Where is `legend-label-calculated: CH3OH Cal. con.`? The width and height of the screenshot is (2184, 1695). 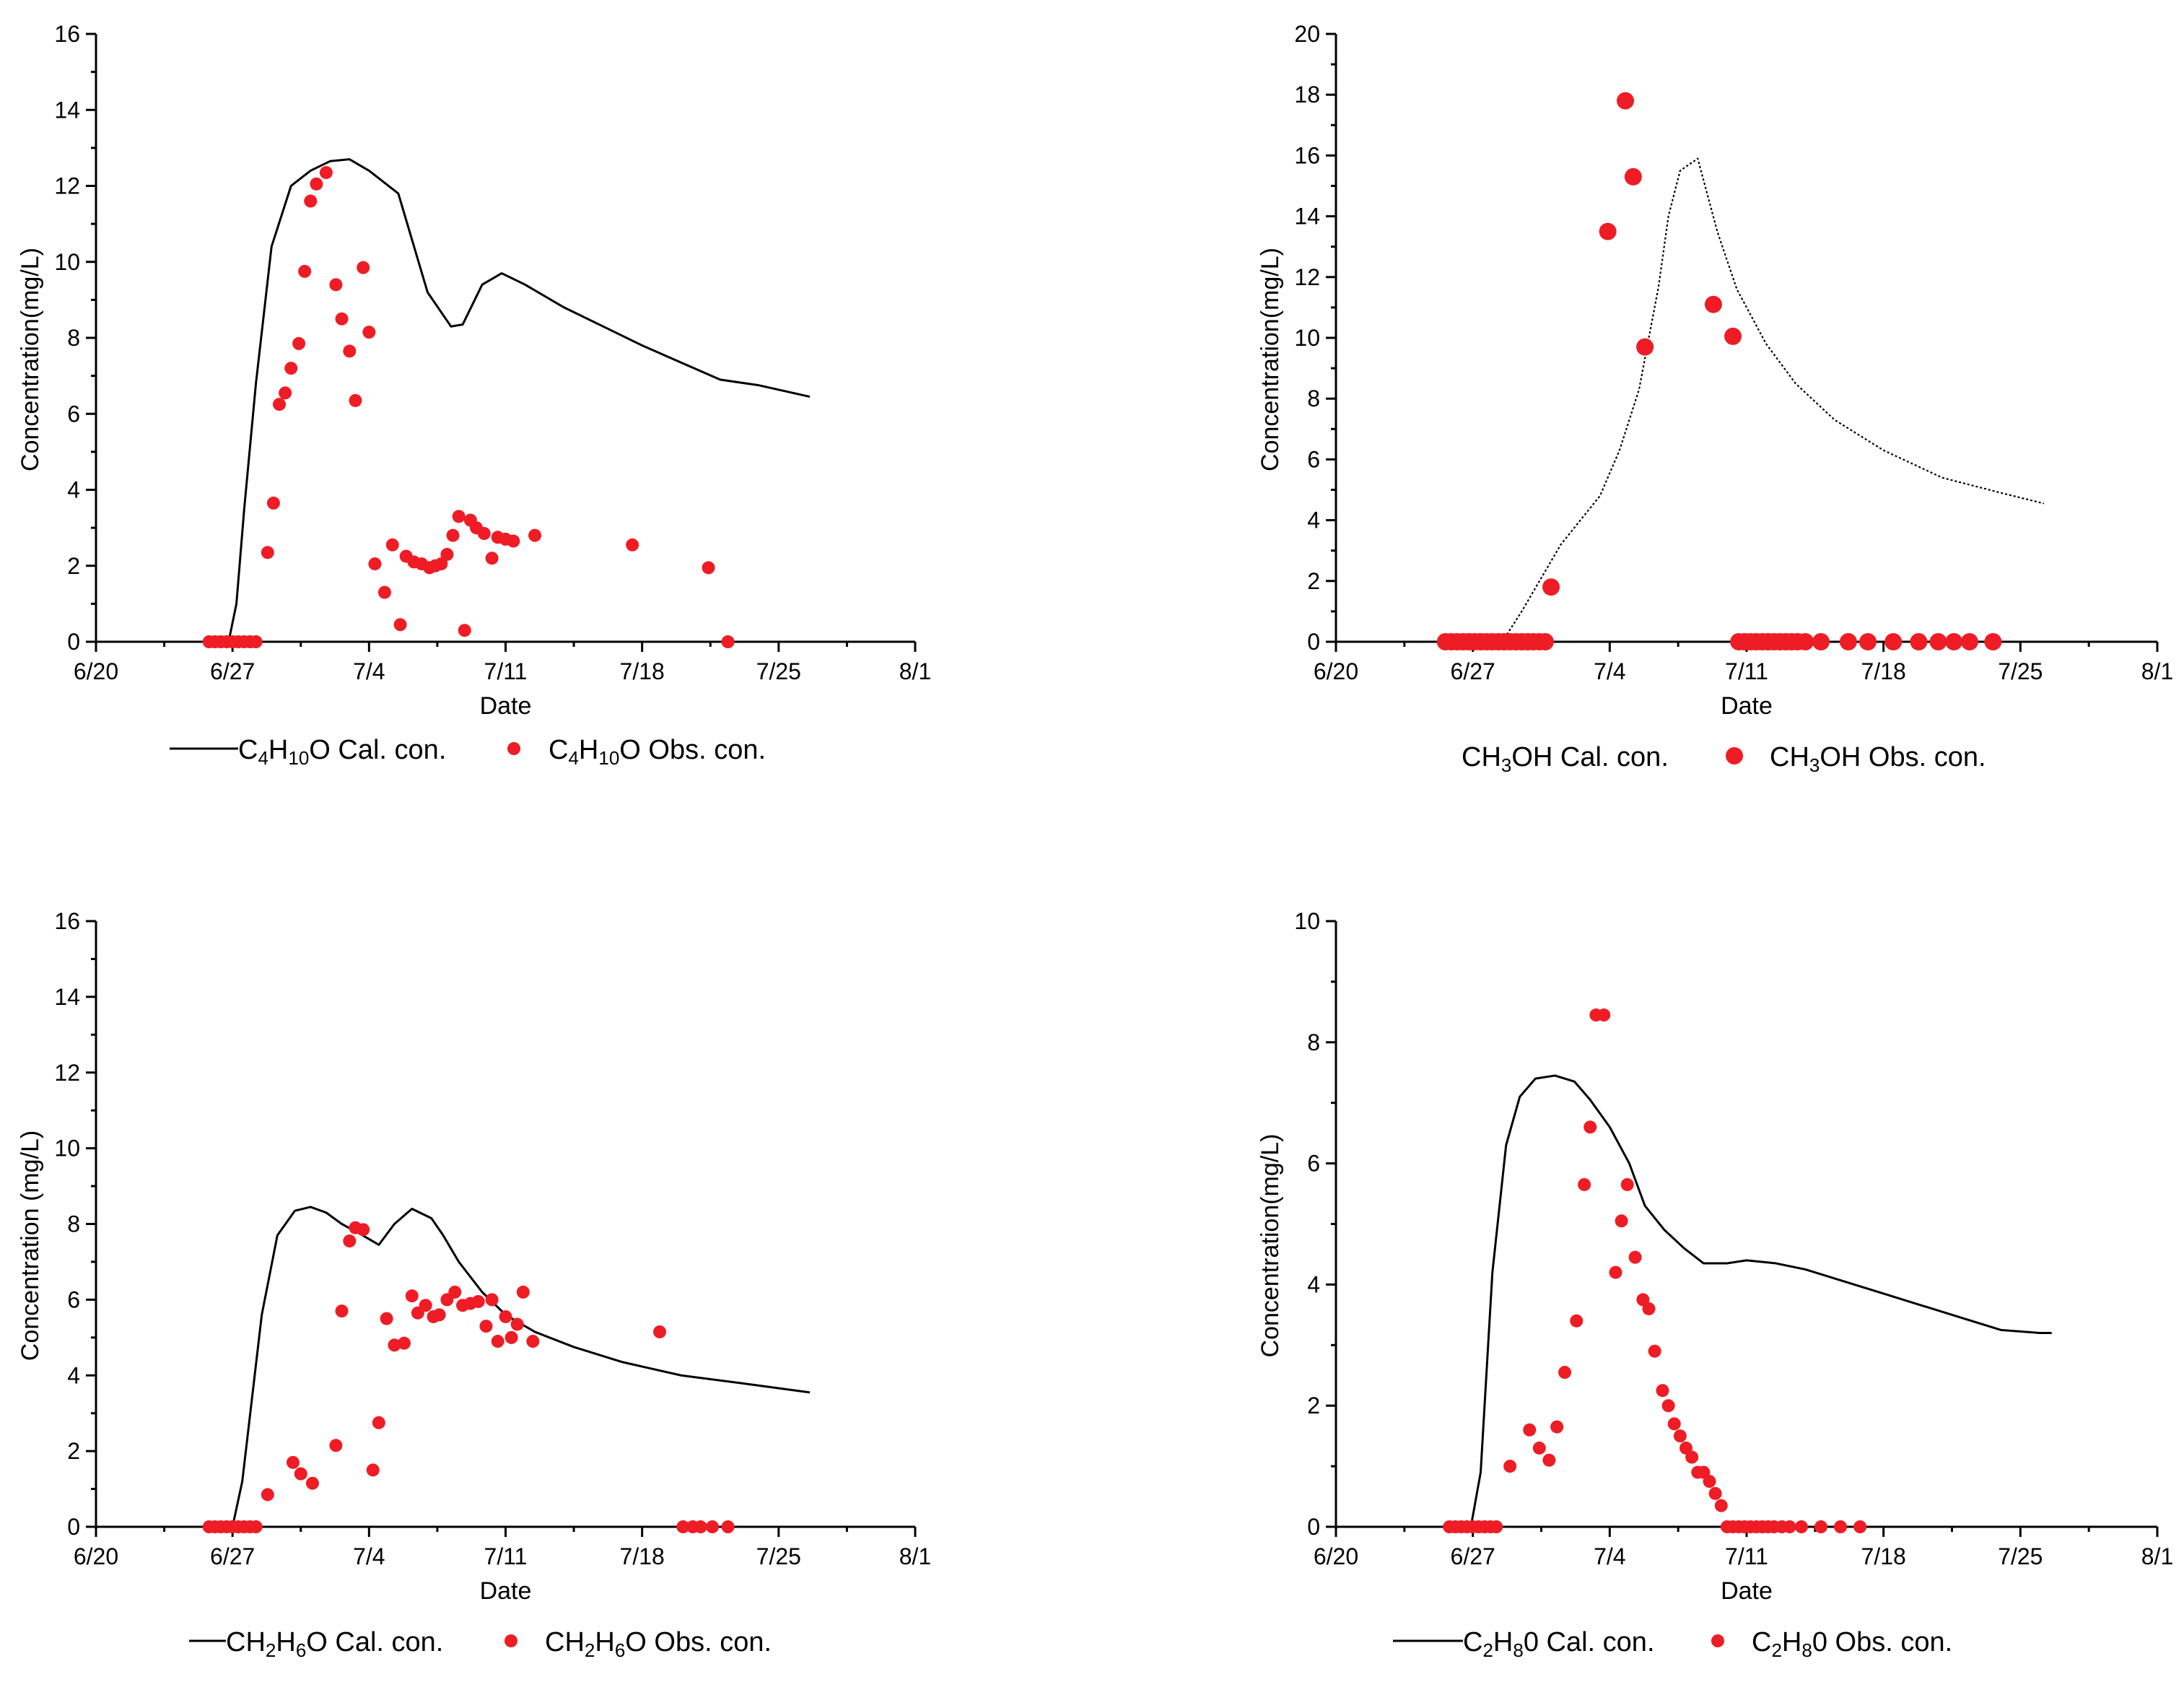 legend-label-calculated: CH3OH Cal. con. is located at coordinates (1565, 759).